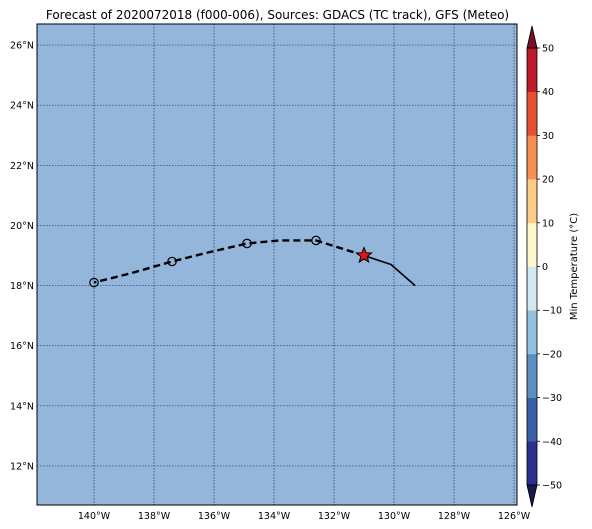  I want to click on lon-tick-label: 132°W, so click(334, 516).